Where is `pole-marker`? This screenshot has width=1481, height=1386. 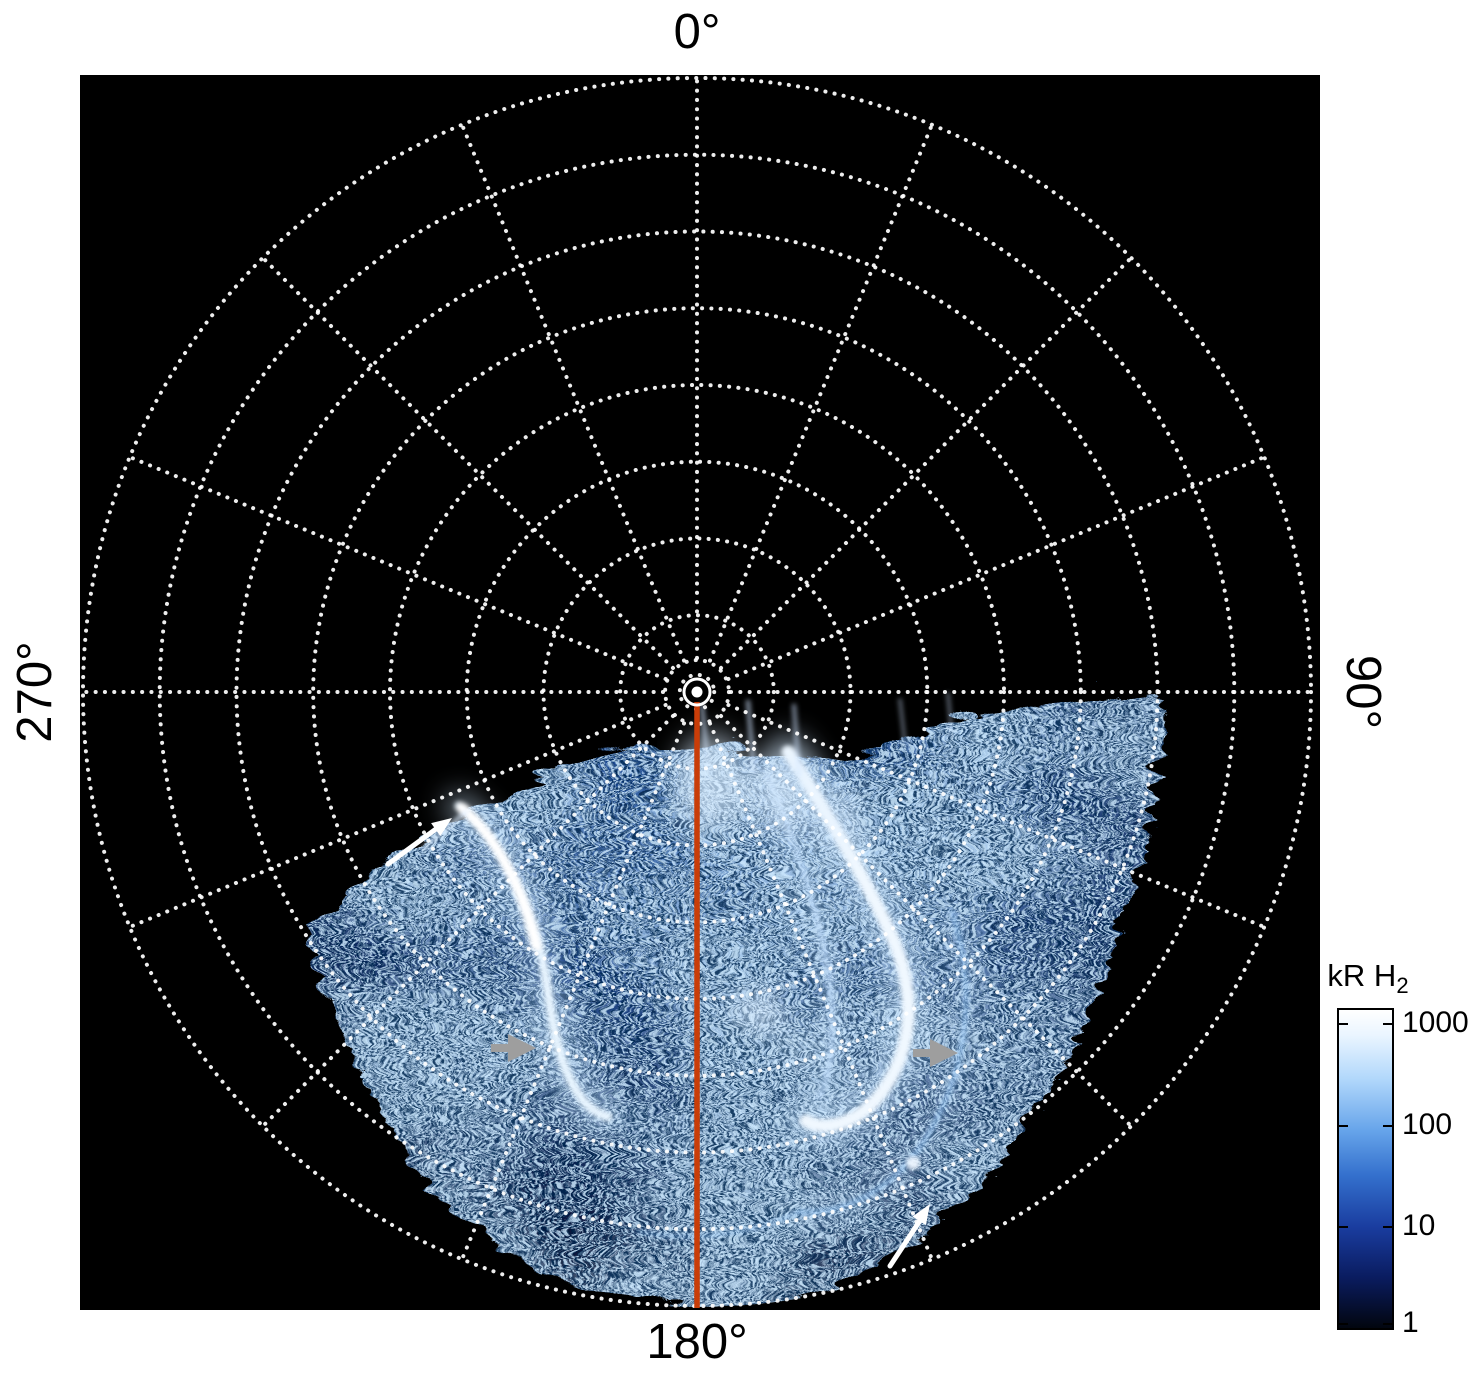
pole-marker is located at coordinates (697, 692).